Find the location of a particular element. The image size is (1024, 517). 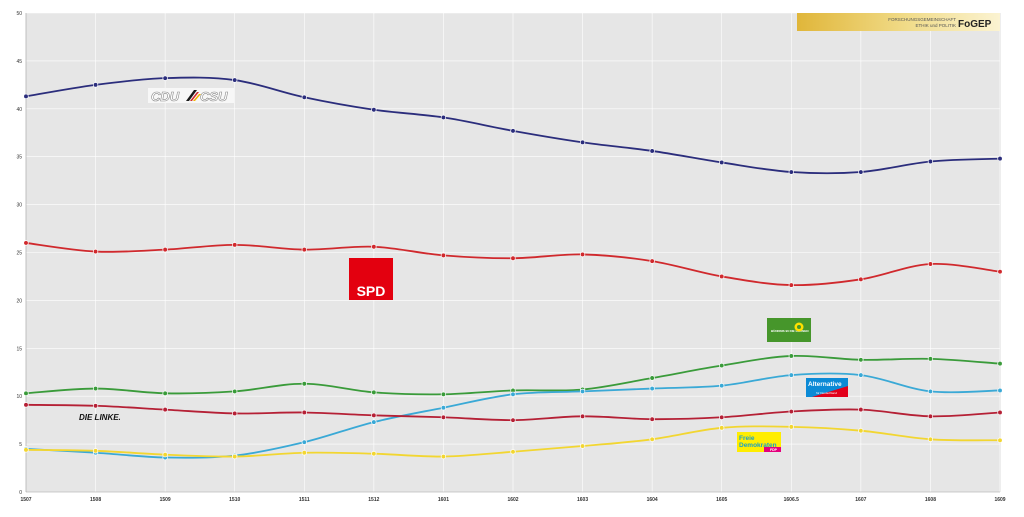

y-tick-label: 45 is located at coordinates (19, 62).